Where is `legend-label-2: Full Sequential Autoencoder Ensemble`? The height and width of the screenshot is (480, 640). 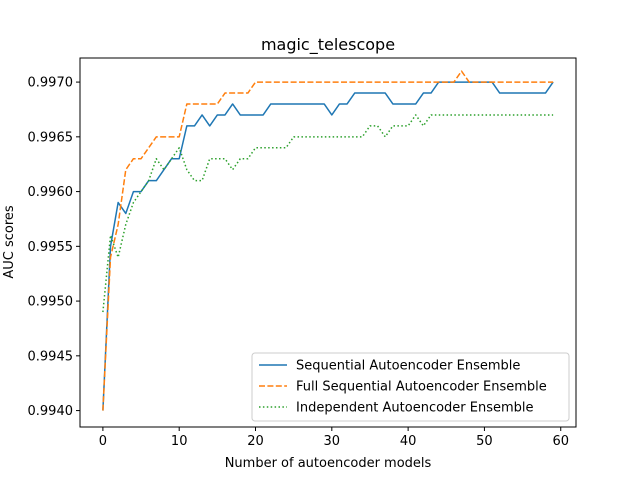
legend-label-2: Full Sequential Autoencoder Ensemble is located at coordinates (421, 387).